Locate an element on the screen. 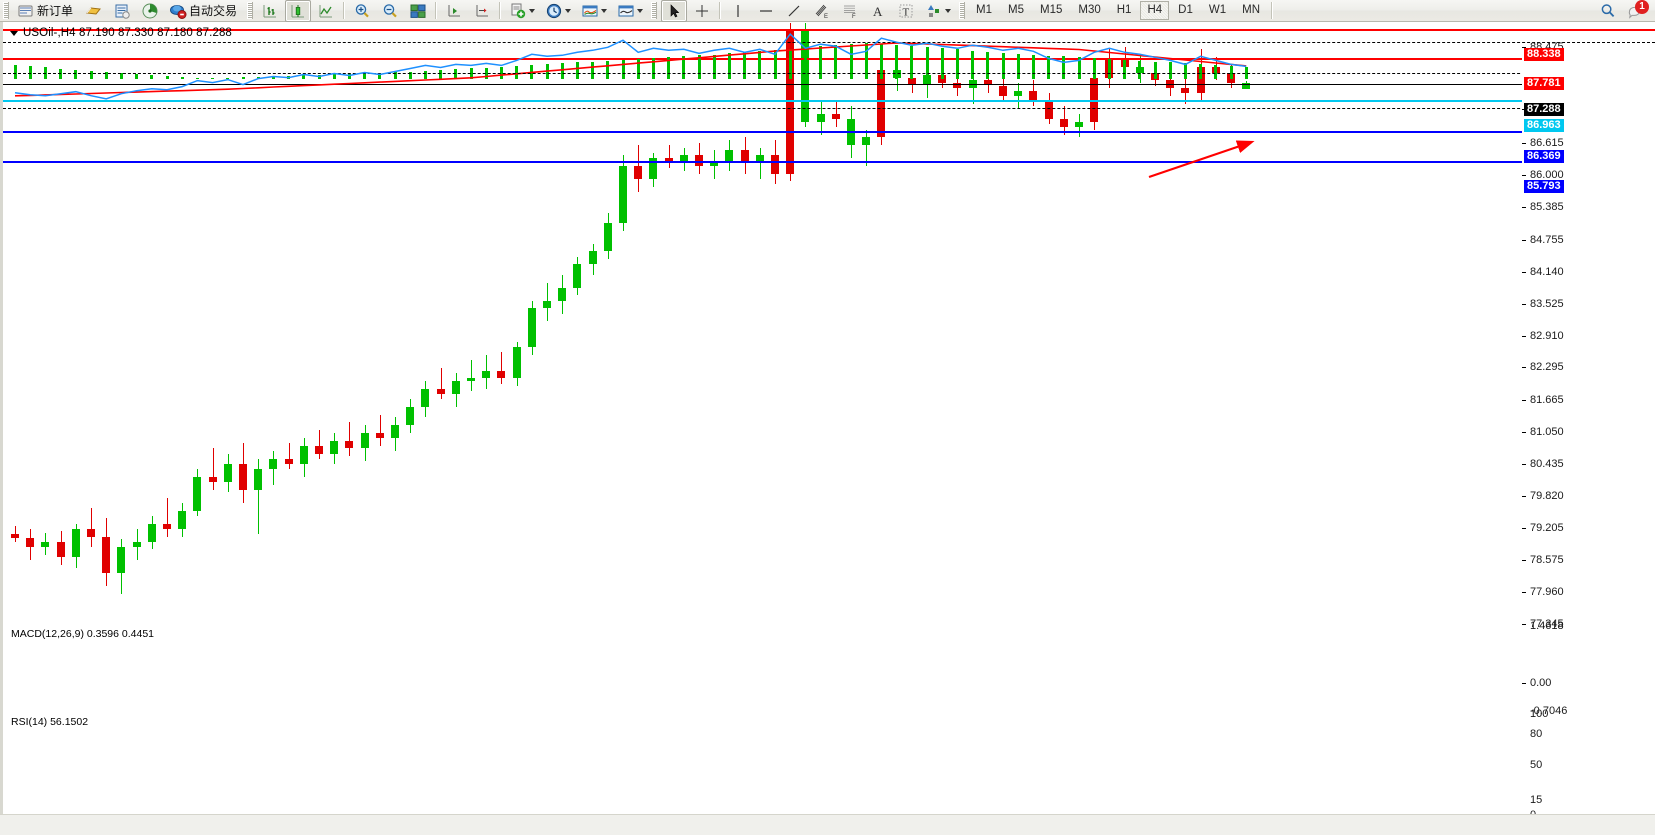  navigator-button is located at coordinates (150, 11).